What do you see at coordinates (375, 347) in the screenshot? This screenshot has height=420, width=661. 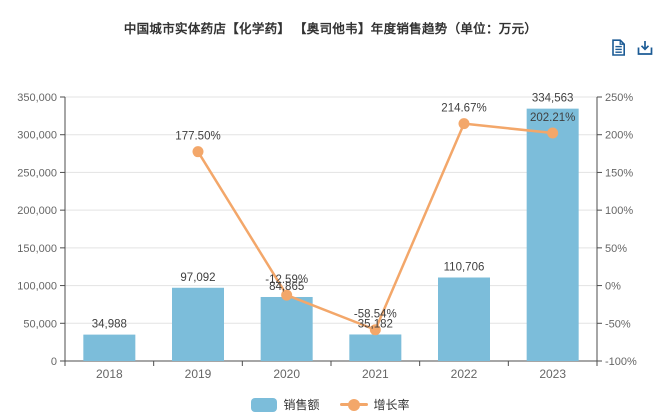 I see `bar-2021` at bounding box center [375, 347].